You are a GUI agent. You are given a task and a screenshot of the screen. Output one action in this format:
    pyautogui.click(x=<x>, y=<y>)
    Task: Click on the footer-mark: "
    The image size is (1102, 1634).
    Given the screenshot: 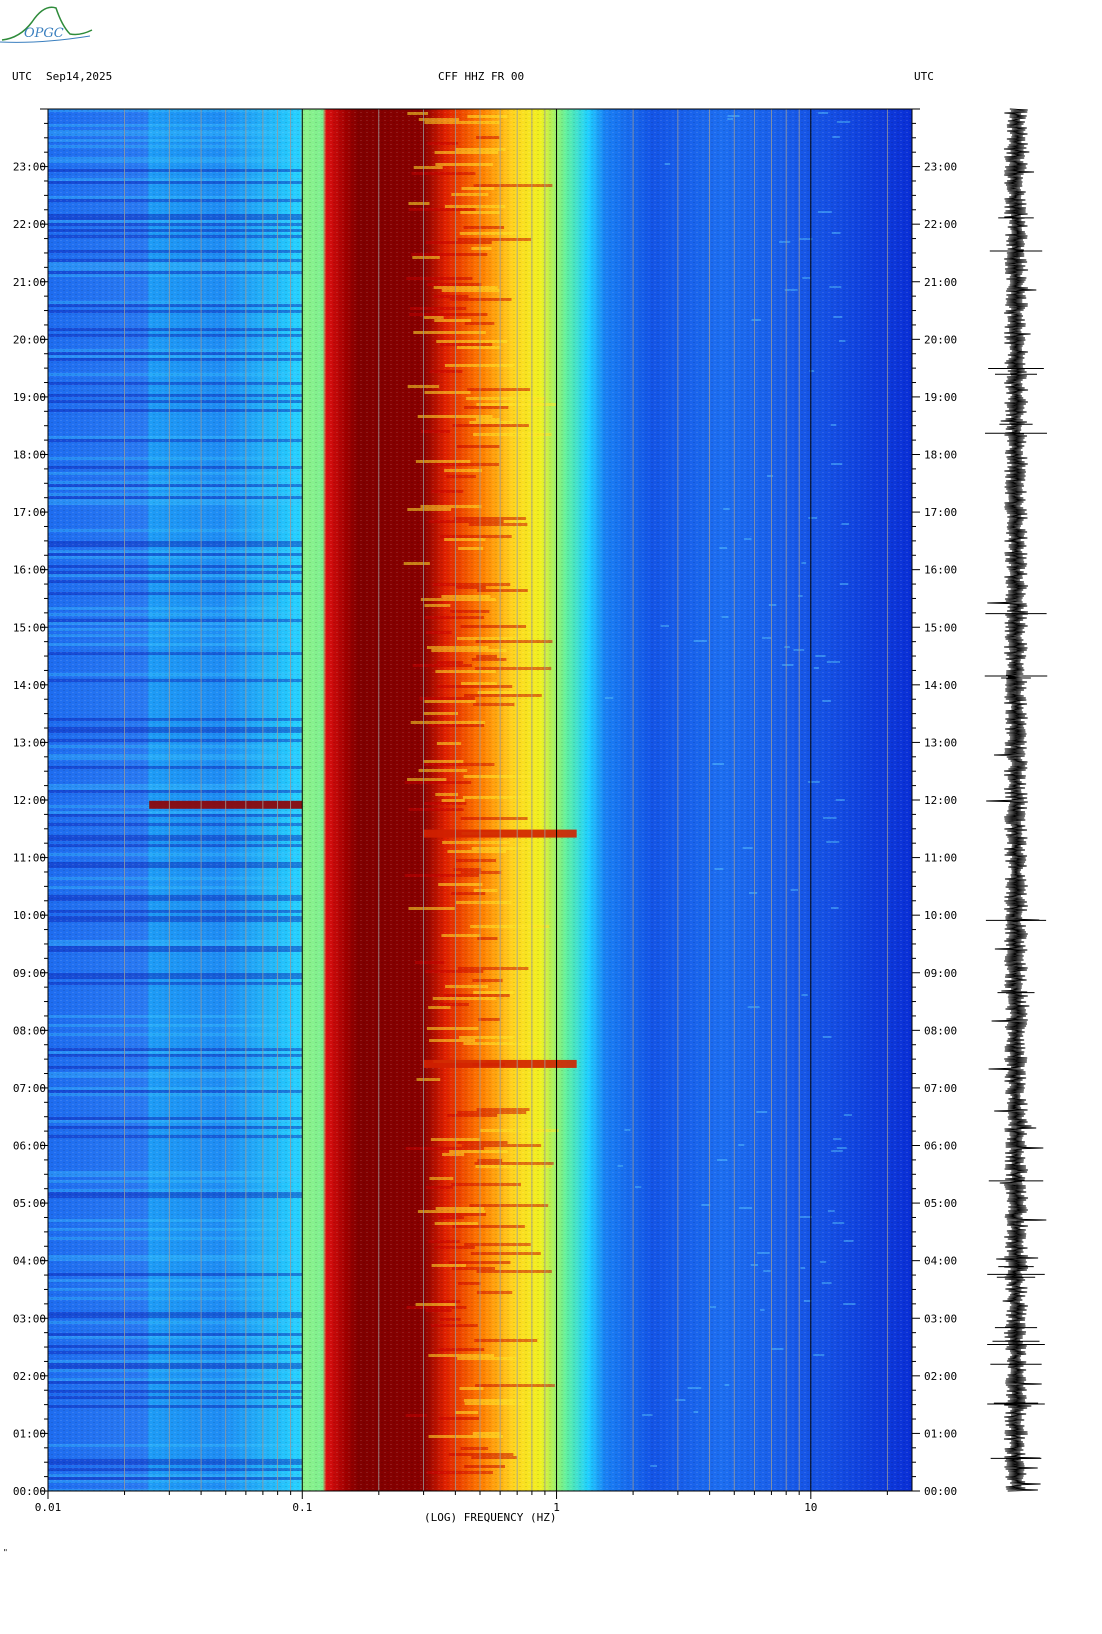 What is the action you would take?
    pyautogui.click(x=5, y=1552)
    